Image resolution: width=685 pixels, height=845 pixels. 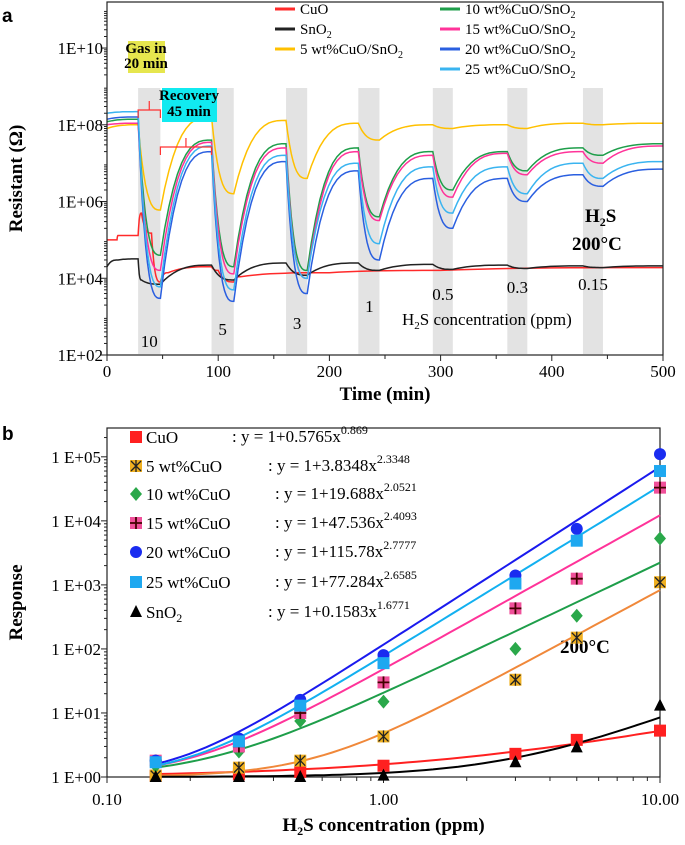 What do you see at coordinates (351, 51) in the screenshot?
I see `legend-label-a: 5 wt%CuO/SnO2` at bounding box center [351, 51].